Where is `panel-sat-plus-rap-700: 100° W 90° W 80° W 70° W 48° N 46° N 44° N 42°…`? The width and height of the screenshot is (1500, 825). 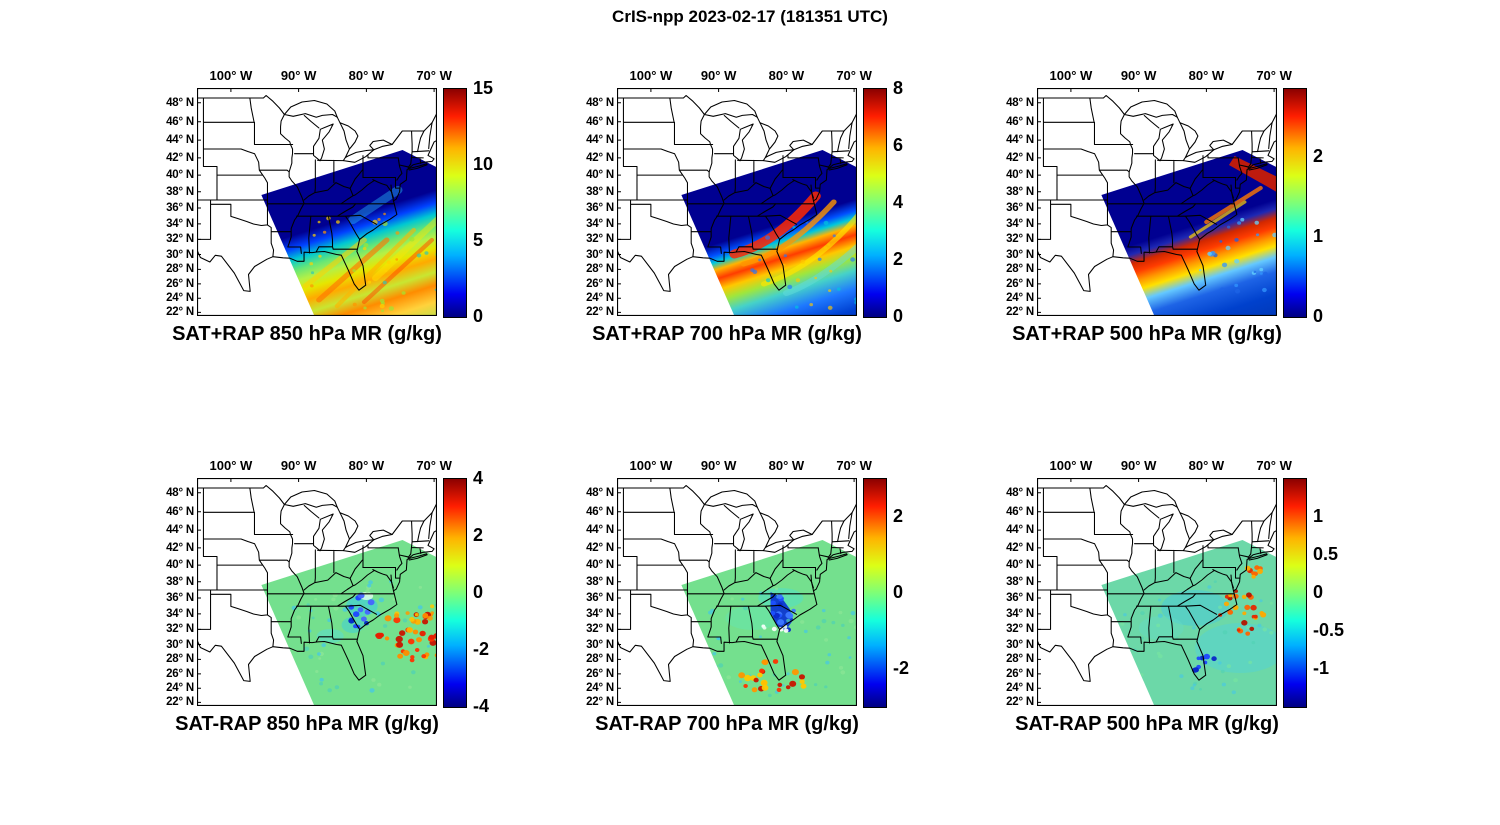 panel-sat-plus-rap-700: 100° W 90° W 80° W 70° W 48° N 46° N 44° N 42°… is located at coordinates (748, 209).